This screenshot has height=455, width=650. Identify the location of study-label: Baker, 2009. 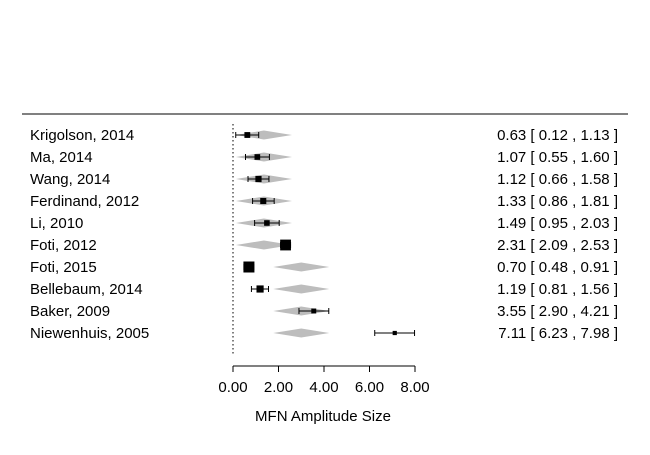
(70, 311).